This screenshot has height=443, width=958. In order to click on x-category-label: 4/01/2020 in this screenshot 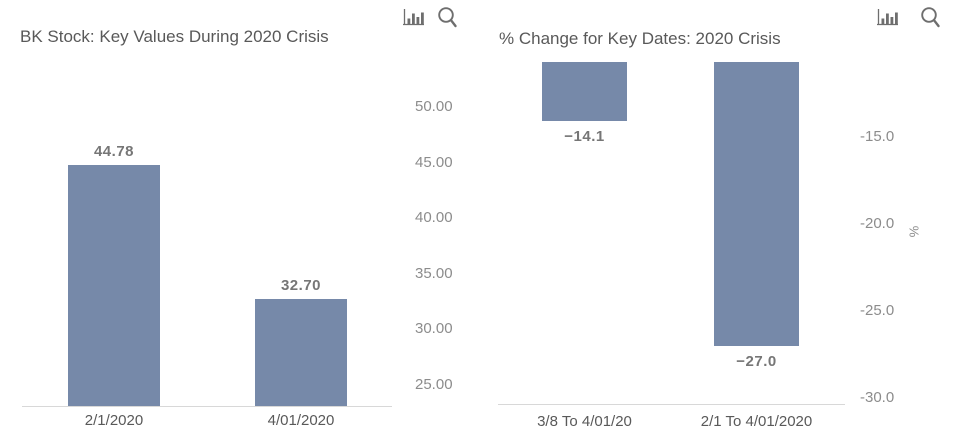, I will do `click(301, 420)`.